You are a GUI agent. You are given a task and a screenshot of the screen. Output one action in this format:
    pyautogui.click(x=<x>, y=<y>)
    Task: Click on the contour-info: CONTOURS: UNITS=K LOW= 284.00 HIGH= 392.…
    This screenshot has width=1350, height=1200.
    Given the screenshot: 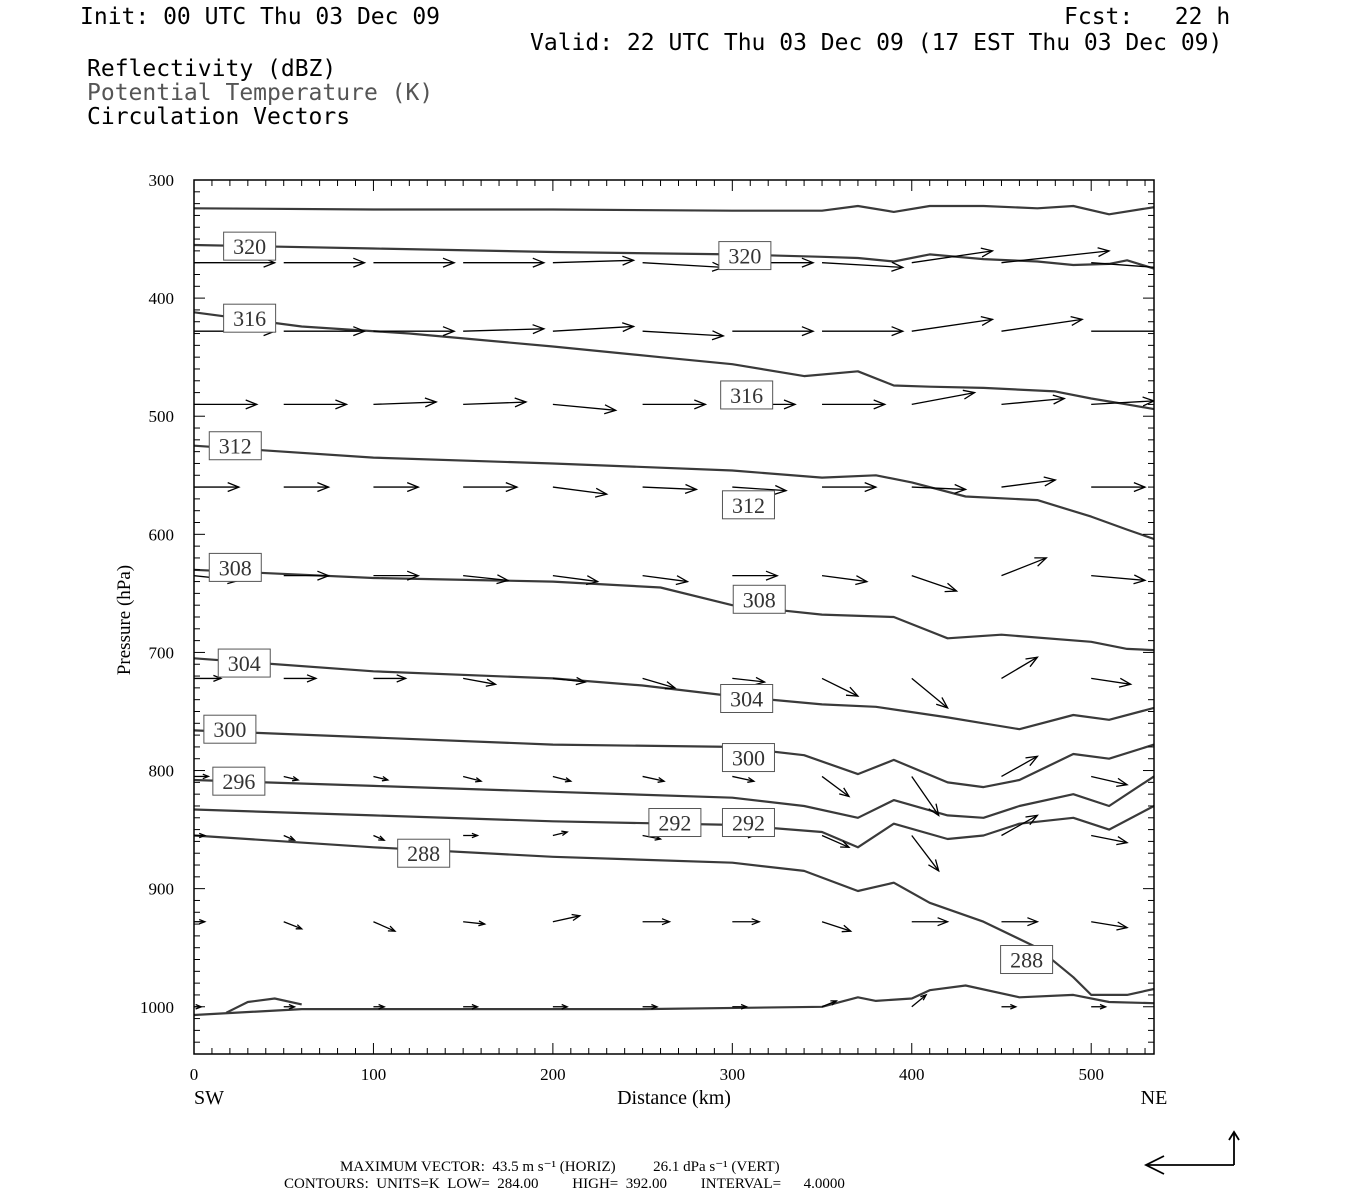 What is the action you would take?
    pyautogui.click(x=564, y=1184)
    